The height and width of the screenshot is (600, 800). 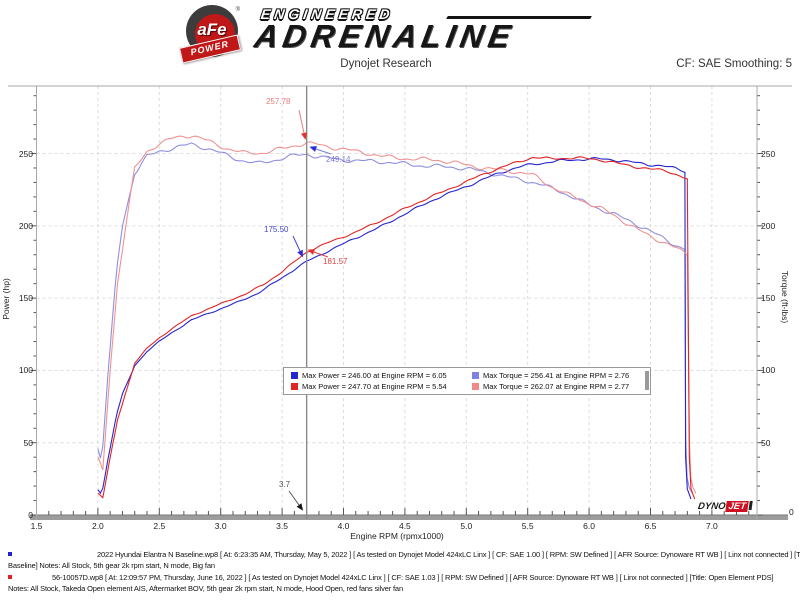 I want to click on run-bullet-modified, so click(x=10, y=577).